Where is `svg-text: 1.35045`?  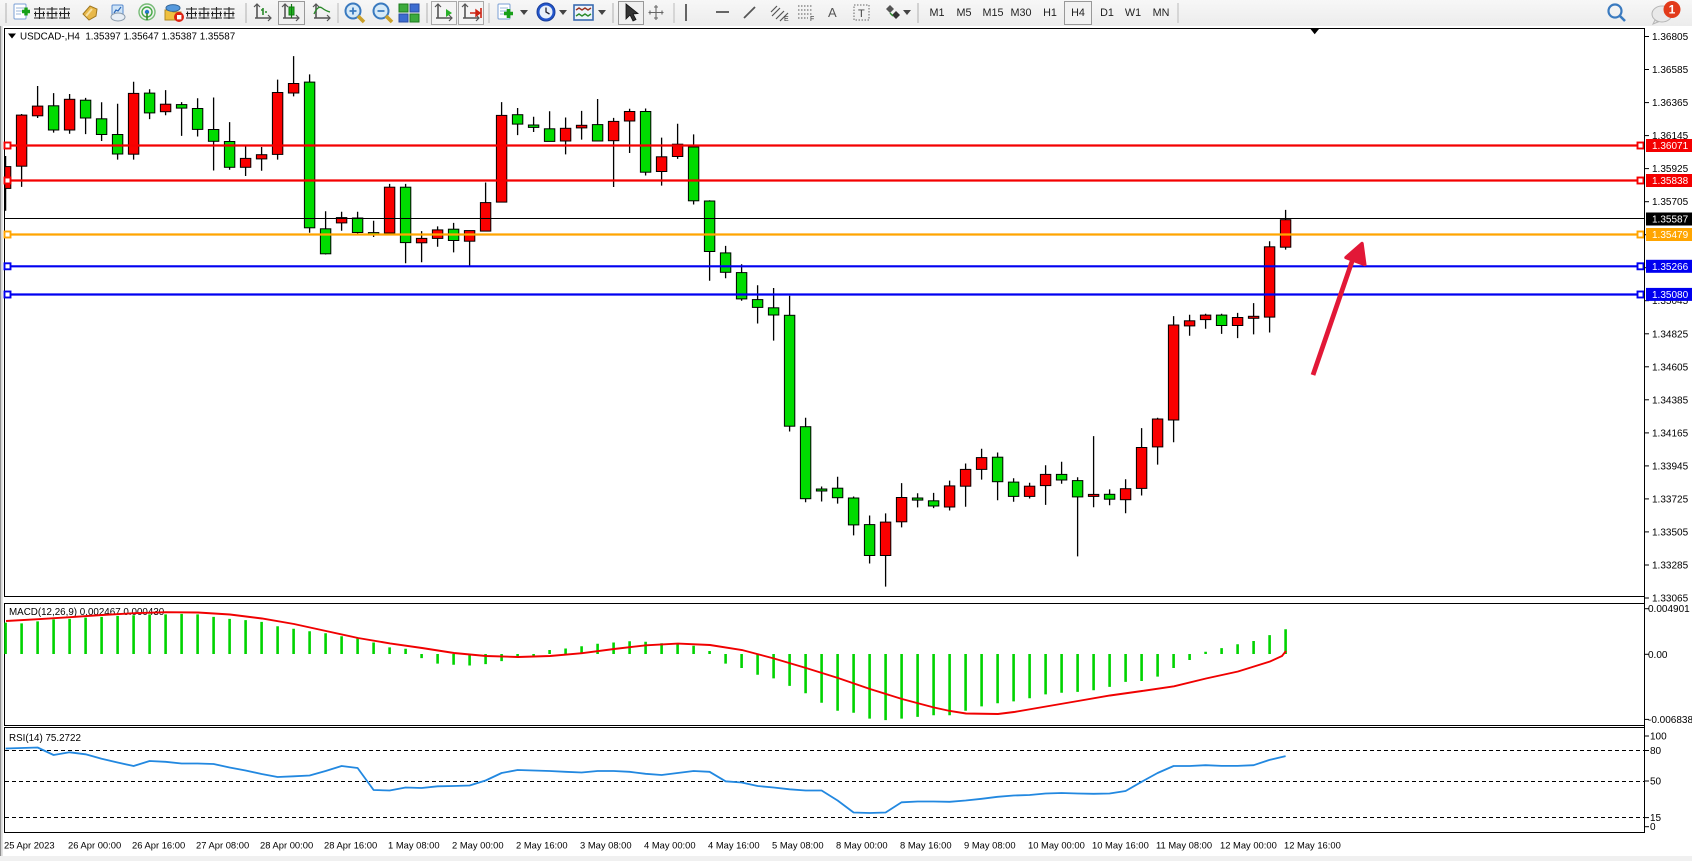
svg-text: 1.35045 is located at coordinates (1670, 301).